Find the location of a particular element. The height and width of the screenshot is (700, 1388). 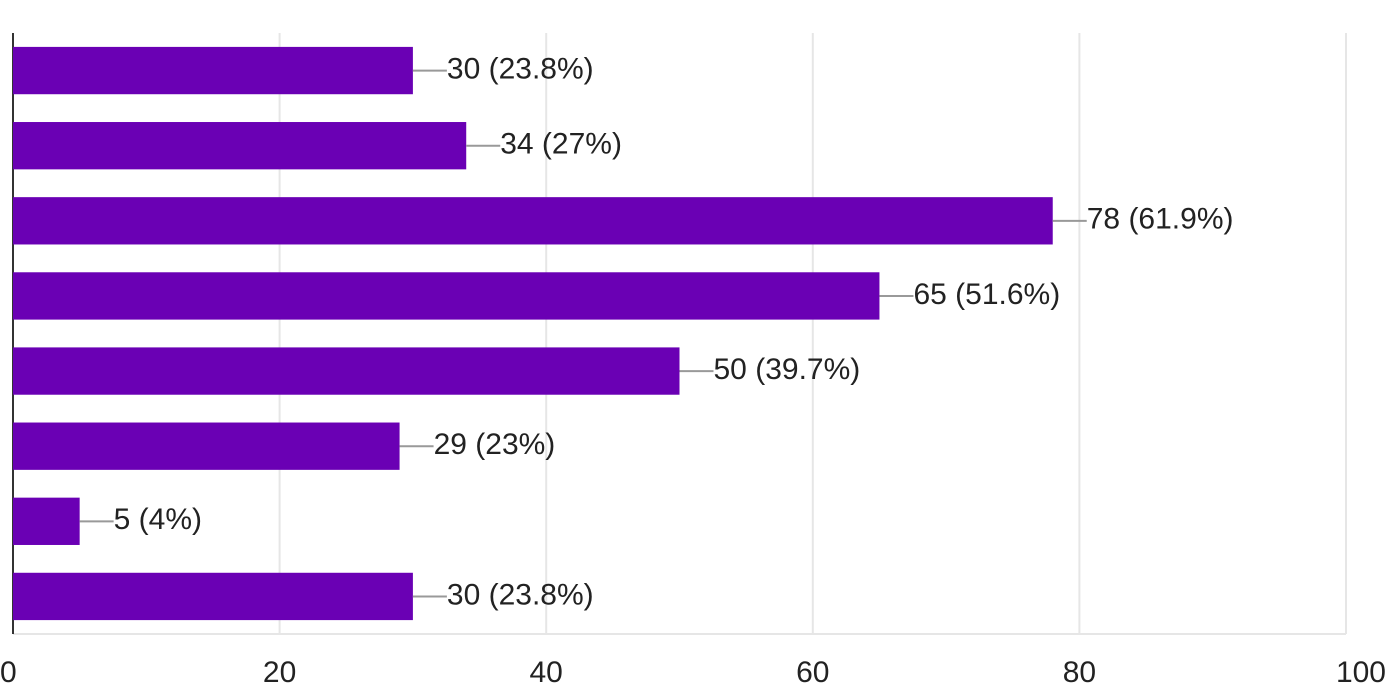

value-label: 65 (51.6%) is located at coordinates (986, 294).